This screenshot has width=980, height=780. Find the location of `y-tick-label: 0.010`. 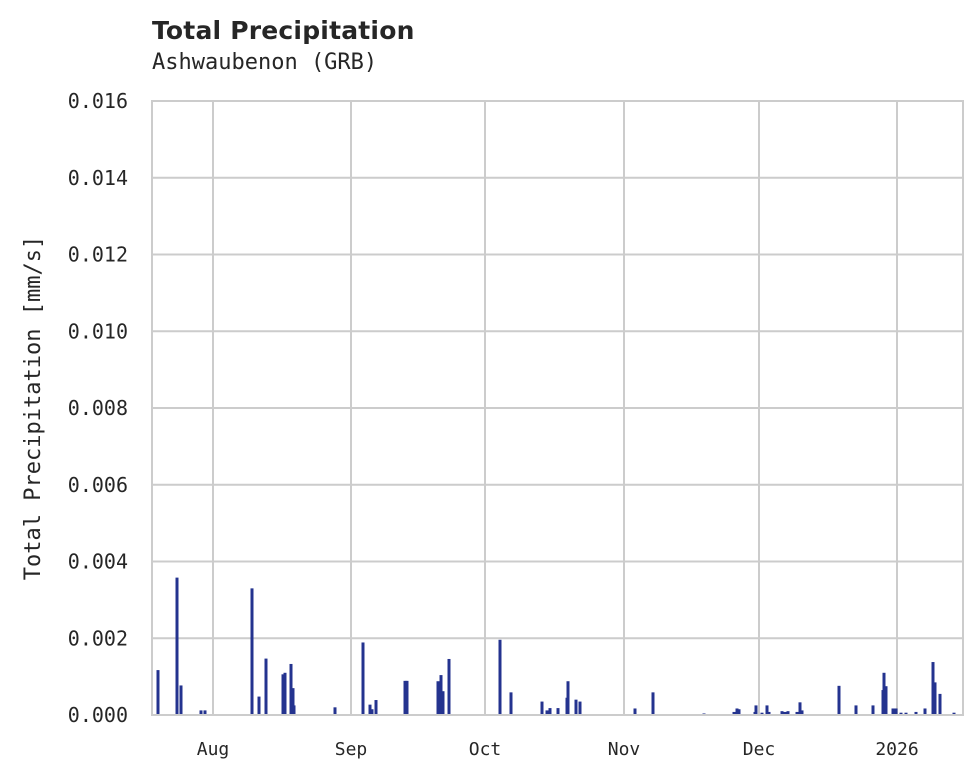

y-tick-label: 0.010 is located at coordinates (98, 331).